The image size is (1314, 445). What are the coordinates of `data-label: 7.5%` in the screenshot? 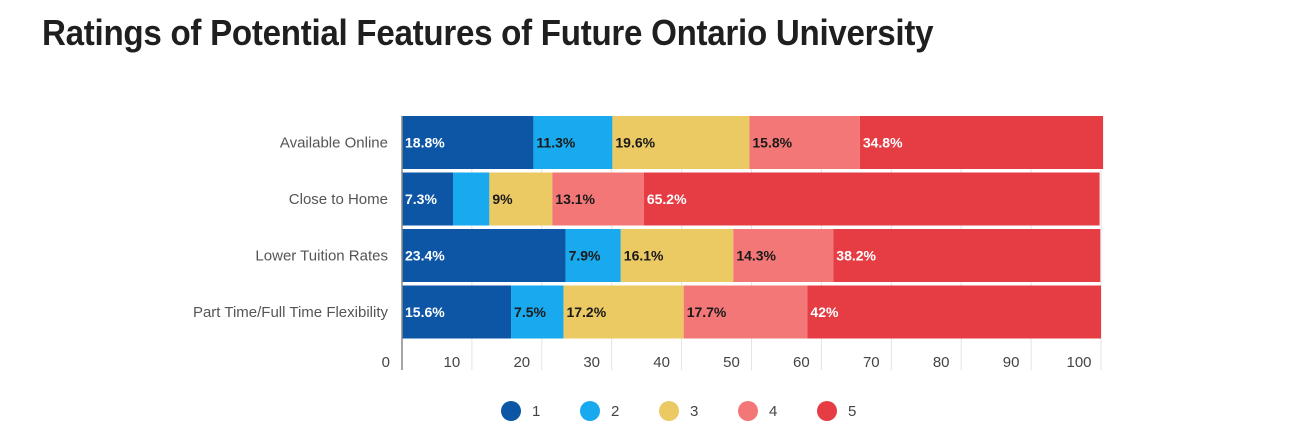 It's located at (530, 312).